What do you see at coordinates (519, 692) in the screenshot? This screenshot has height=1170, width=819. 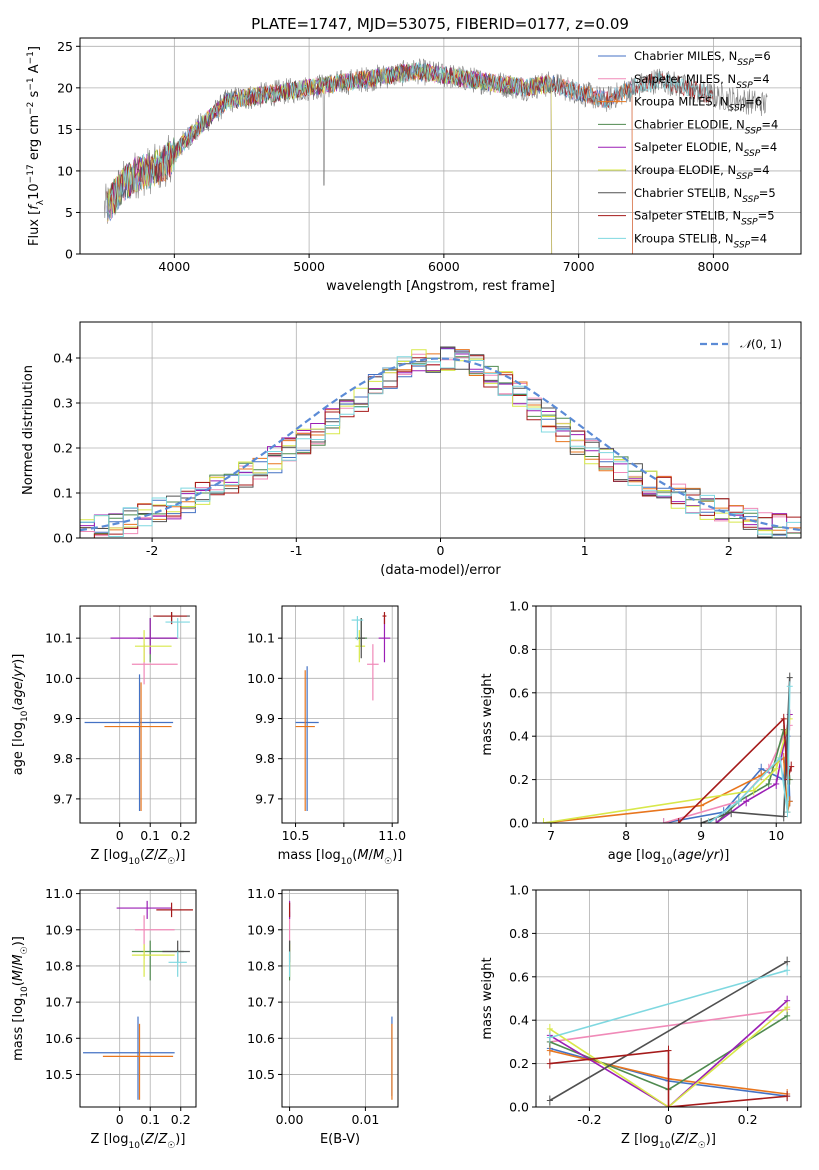 I see `y-tick-label: 0.6` at bounding box center [519, 692].